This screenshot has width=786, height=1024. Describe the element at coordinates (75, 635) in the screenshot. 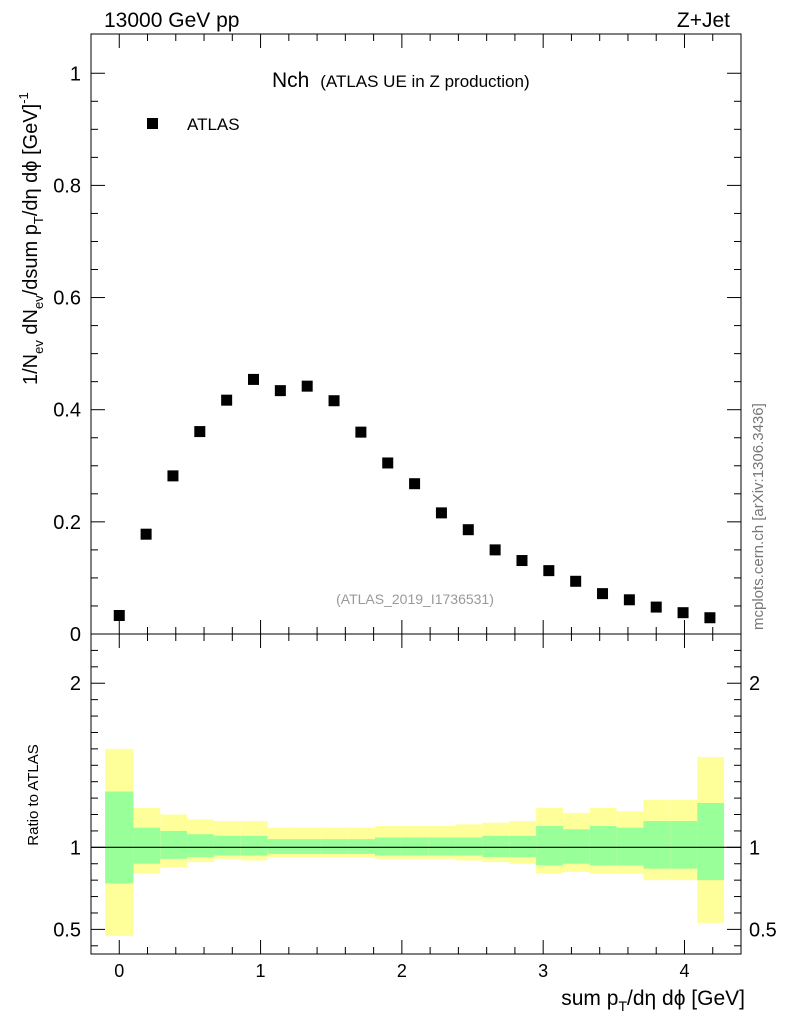

I see `main-y-tick-label: 0` at that location.